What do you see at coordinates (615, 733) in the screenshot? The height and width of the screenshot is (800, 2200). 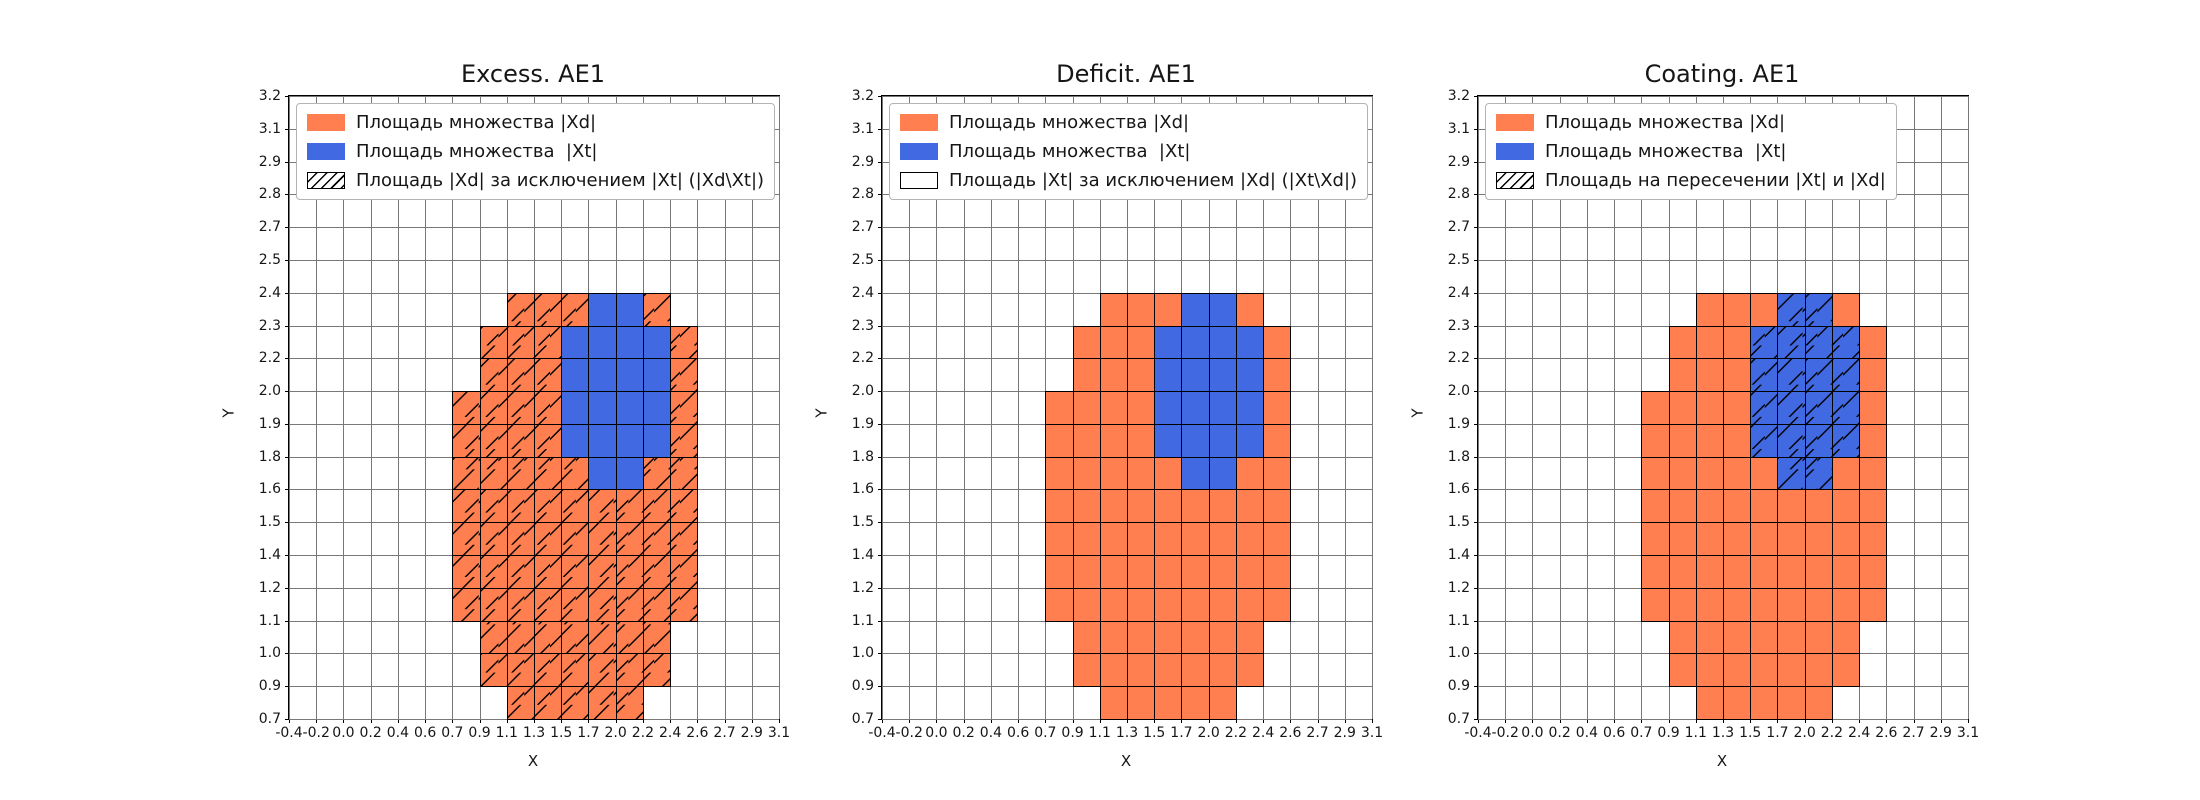 I see `x-tick-label: 2.0` at bounding box center [615, 733].